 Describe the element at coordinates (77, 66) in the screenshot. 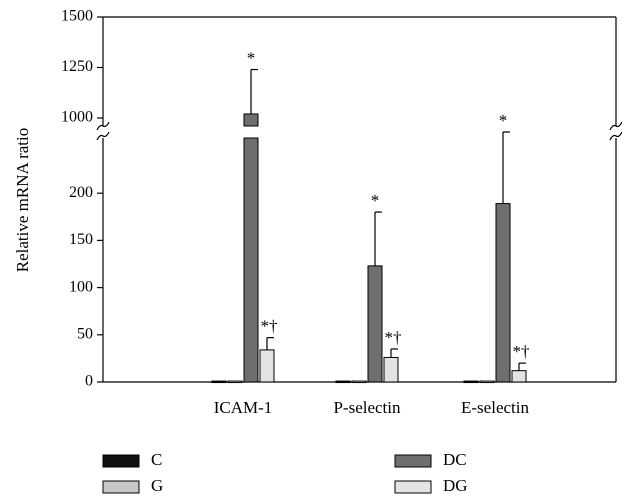

I see `y-tick-label: 1250` at that location.